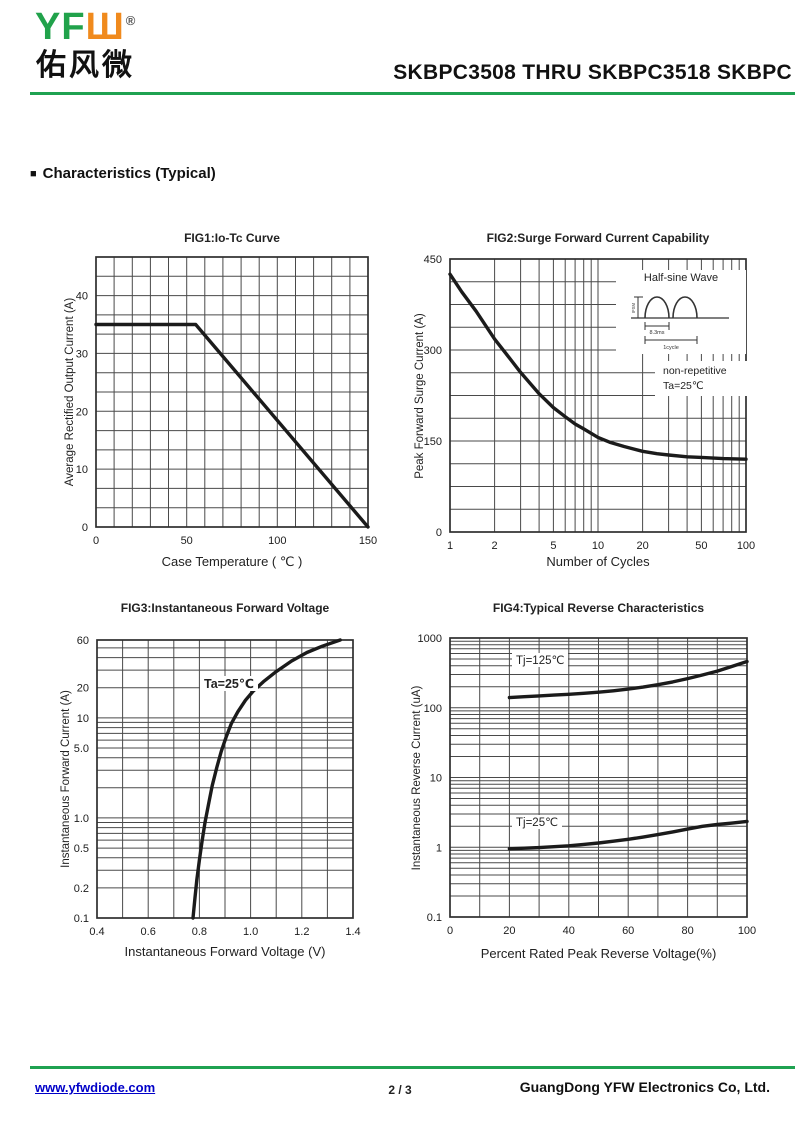  Describe the element at coordinates (495, 545) in the screenshot. I see `svg-text: 2` at that location.